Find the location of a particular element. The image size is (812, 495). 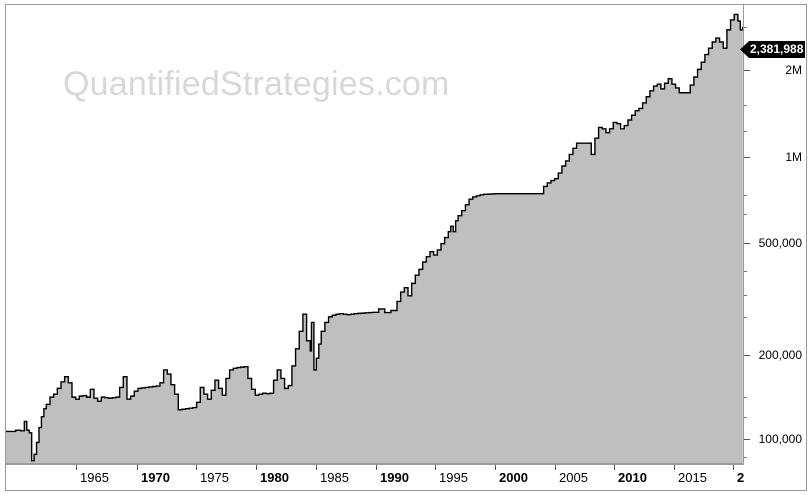

date-axis-label: 1965 is located at coordinates (94, 477).